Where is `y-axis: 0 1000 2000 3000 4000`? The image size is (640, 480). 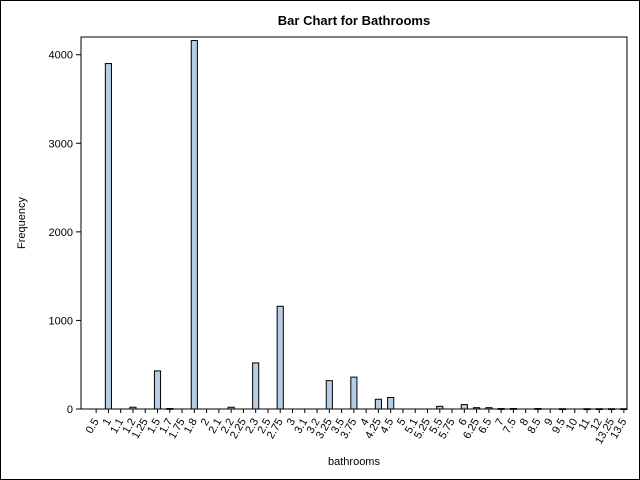 y-axis: 0 1000 2000 3000 4000 is located at coordinates (65, 233).